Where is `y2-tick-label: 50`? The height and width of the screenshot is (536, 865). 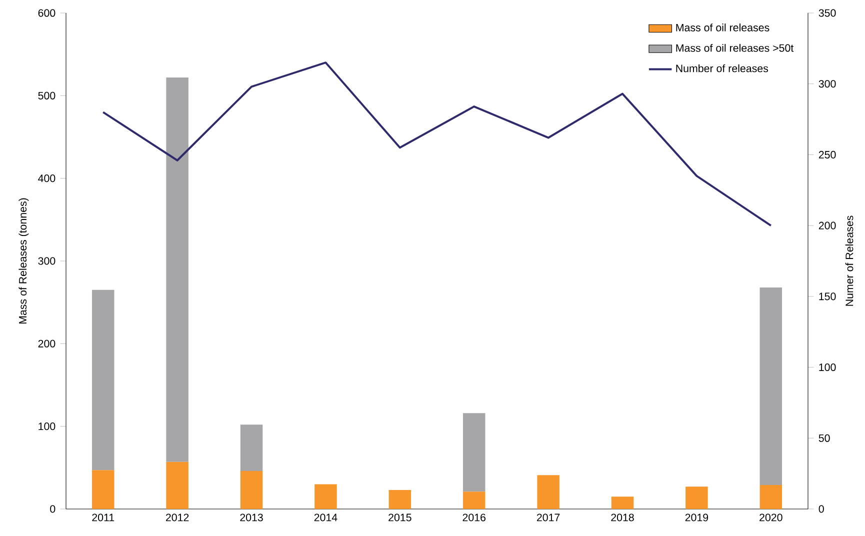 y2-tick-label: 50 is located at coordinates (824, 438).